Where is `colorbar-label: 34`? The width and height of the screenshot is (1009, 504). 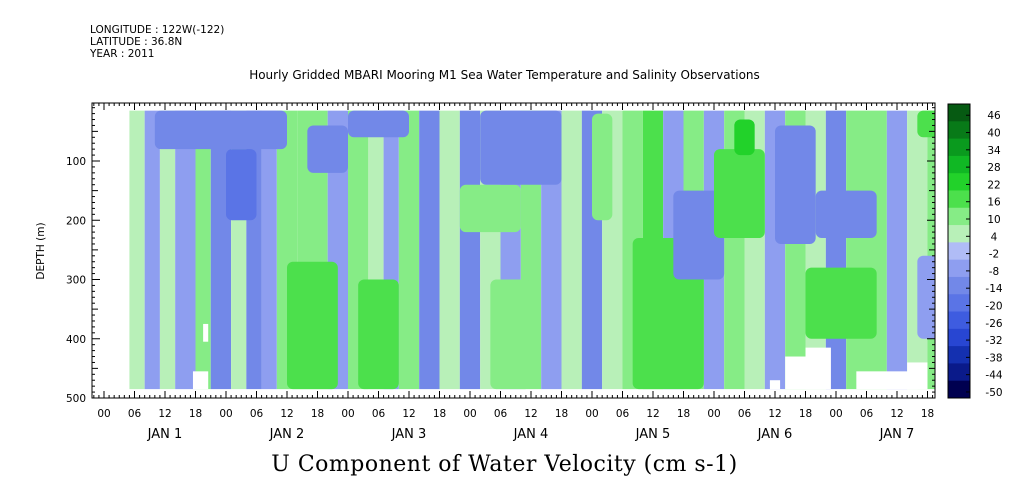 colorbar-label: 34 is located at coordinates (994, 151).